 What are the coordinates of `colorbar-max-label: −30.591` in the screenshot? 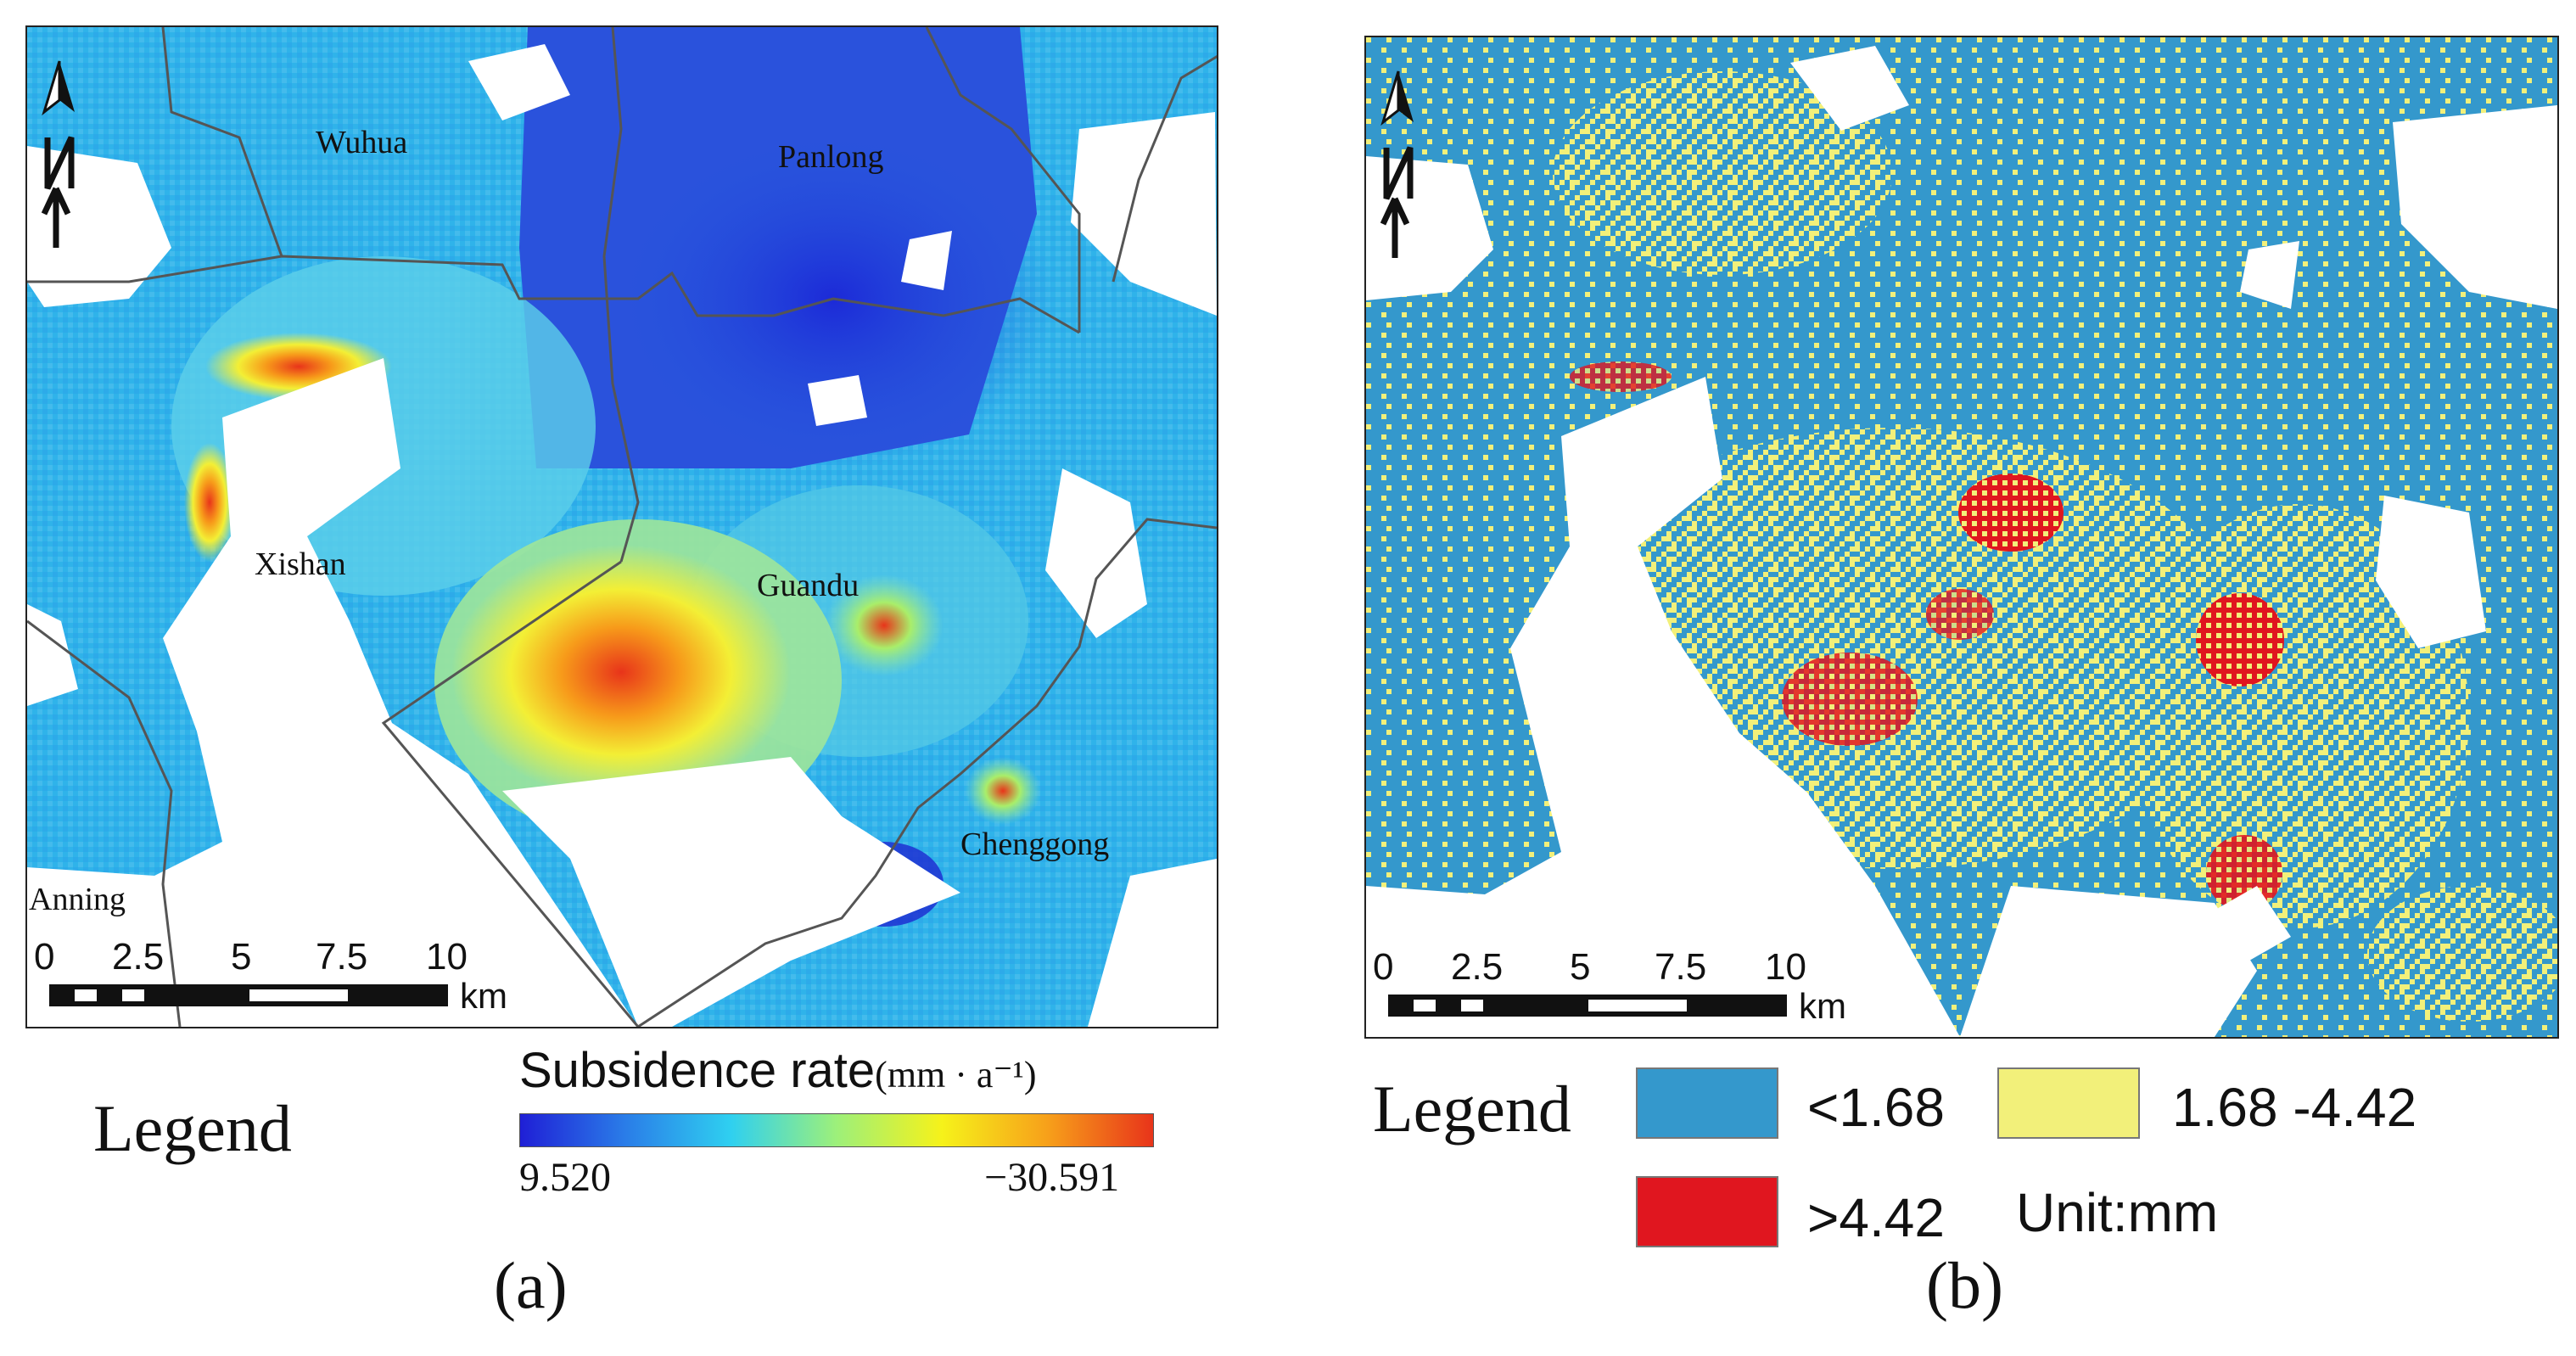 It's located at (1052, 1177).